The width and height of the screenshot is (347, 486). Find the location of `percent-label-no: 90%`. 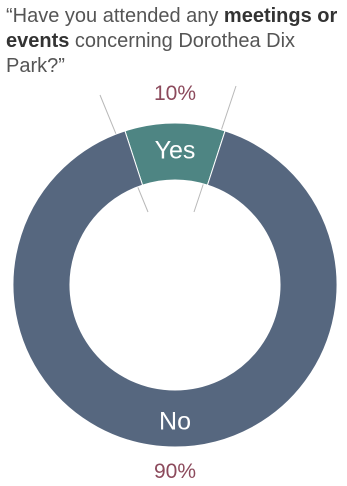

percent-label-no: 90% is located at coordinates (175, 471).